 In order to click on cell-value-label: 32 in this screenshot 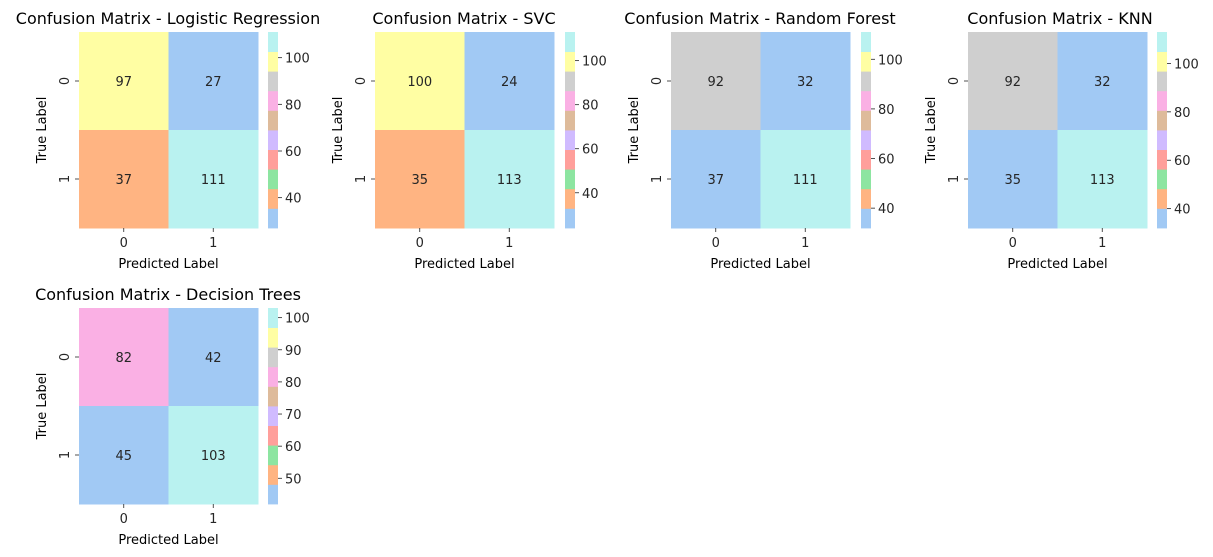, I will do `click(1102, 82)`.